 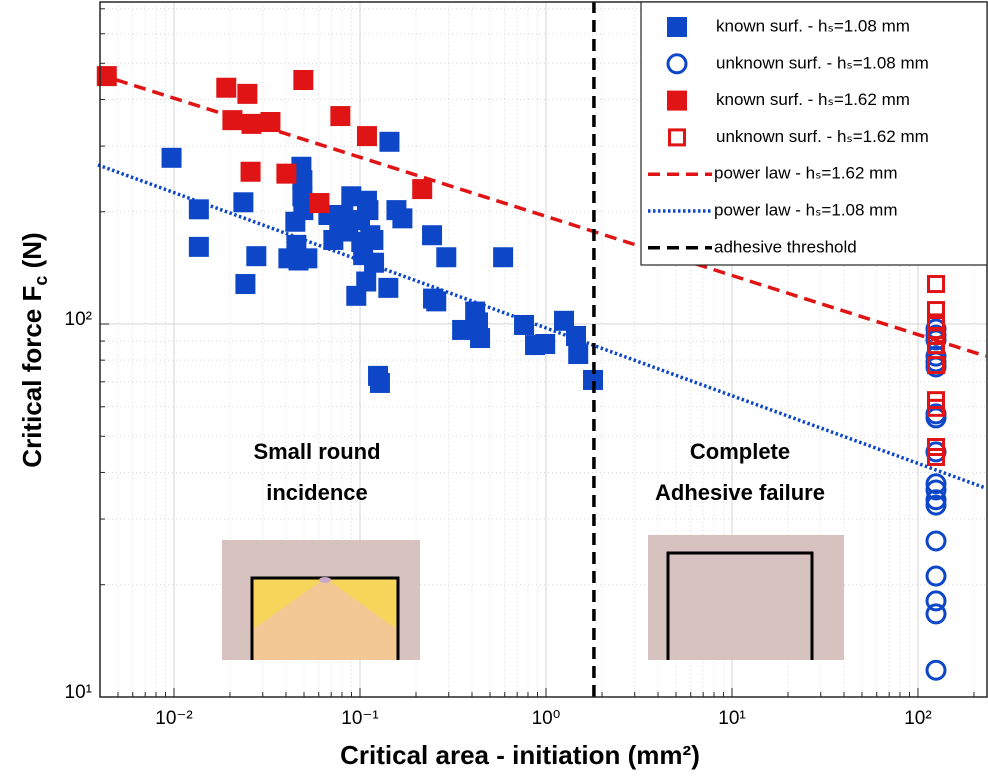 What do you see at coordinates (78, 319) in the screenshot?
I see `y-tick-label: 10²` at bounding box center [78, 319].